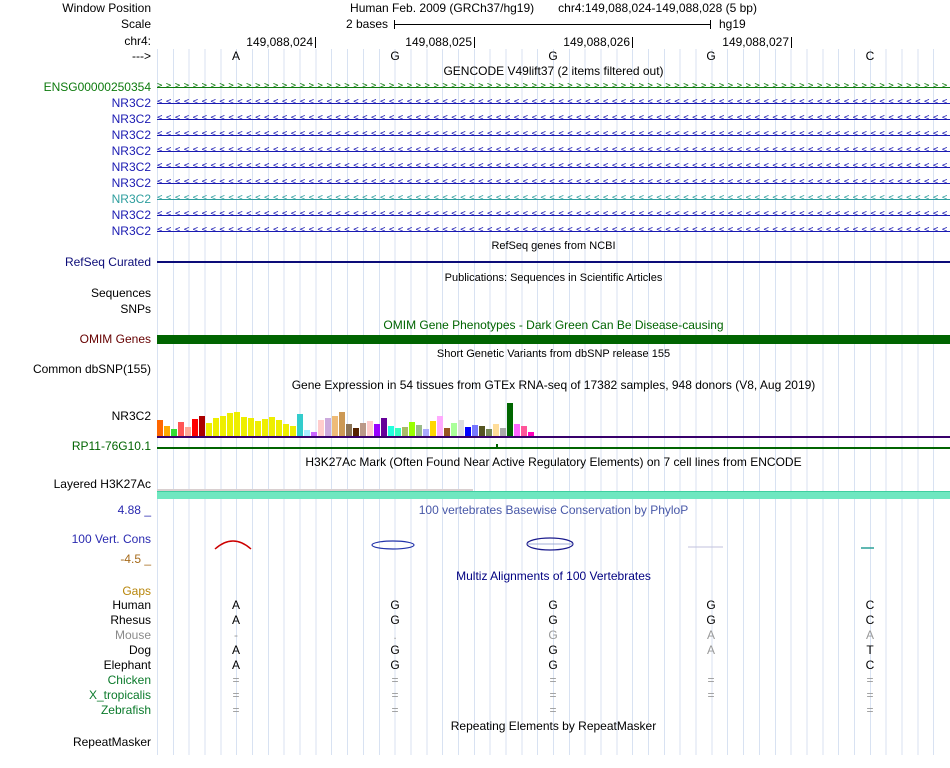  I want to click on phylop-track-label: 100 Vert. Cons, so click(111, 539).